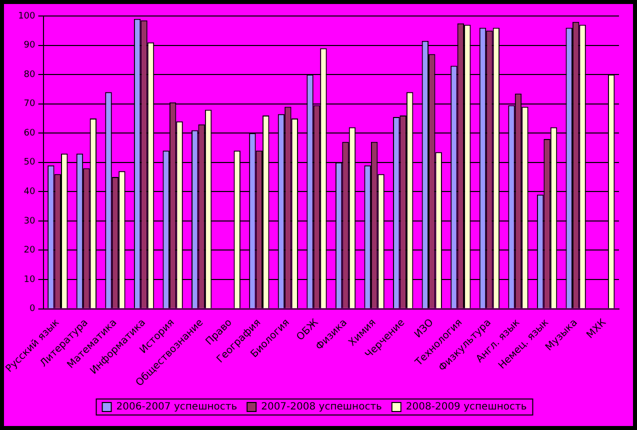 The width and height of the screenshot is (637, 430). I want to click on legend-label: 2006-2007 успешность, so click(177, 407).